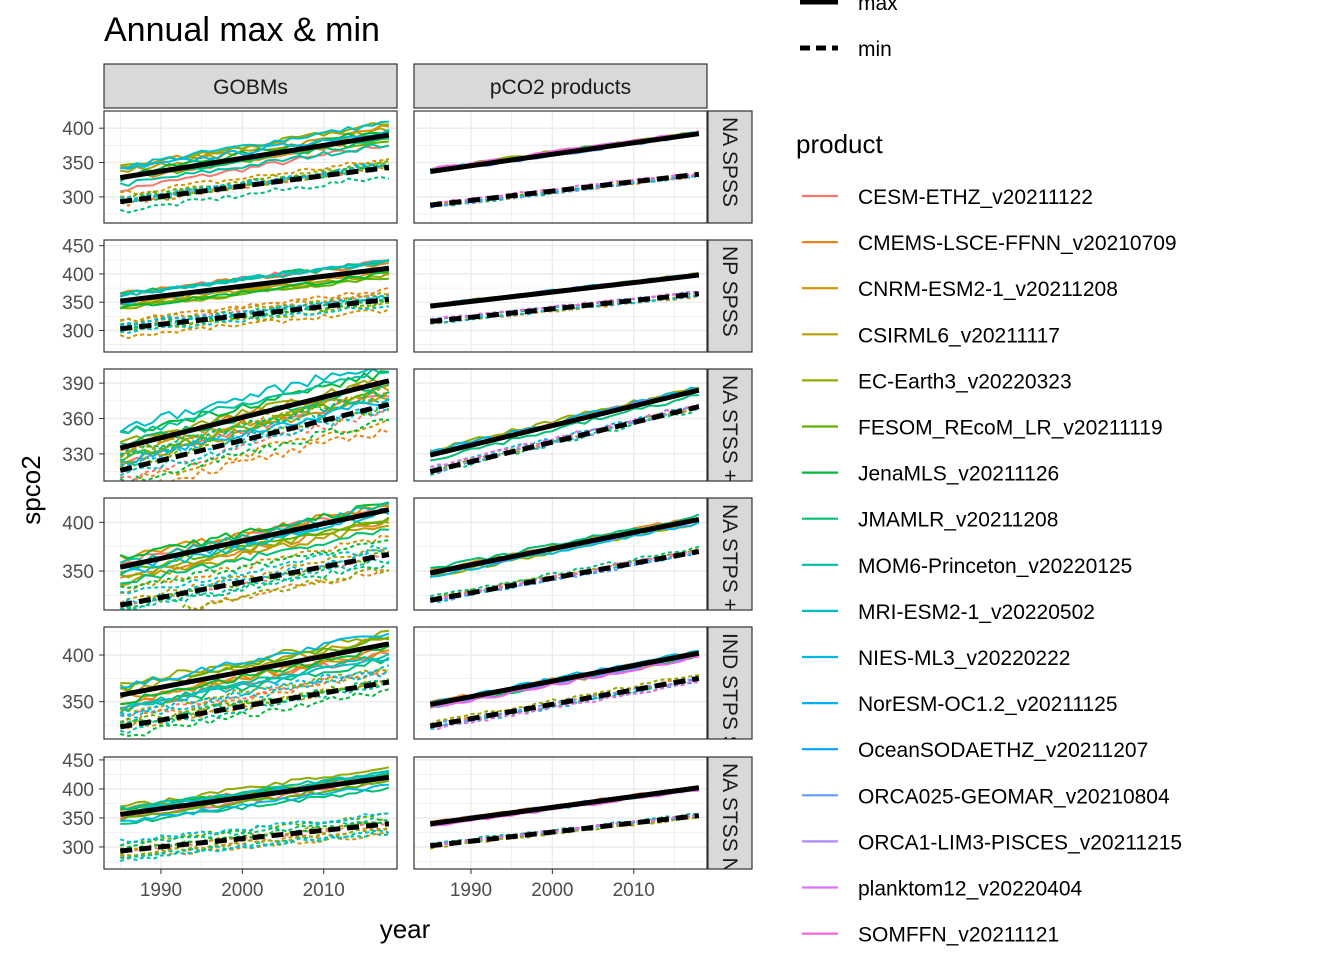 This screenshot has height=960, width=1344. Describe the element at coordinates (78, 420) in the screenshot. I see `y-tick-label: 360` at that location.